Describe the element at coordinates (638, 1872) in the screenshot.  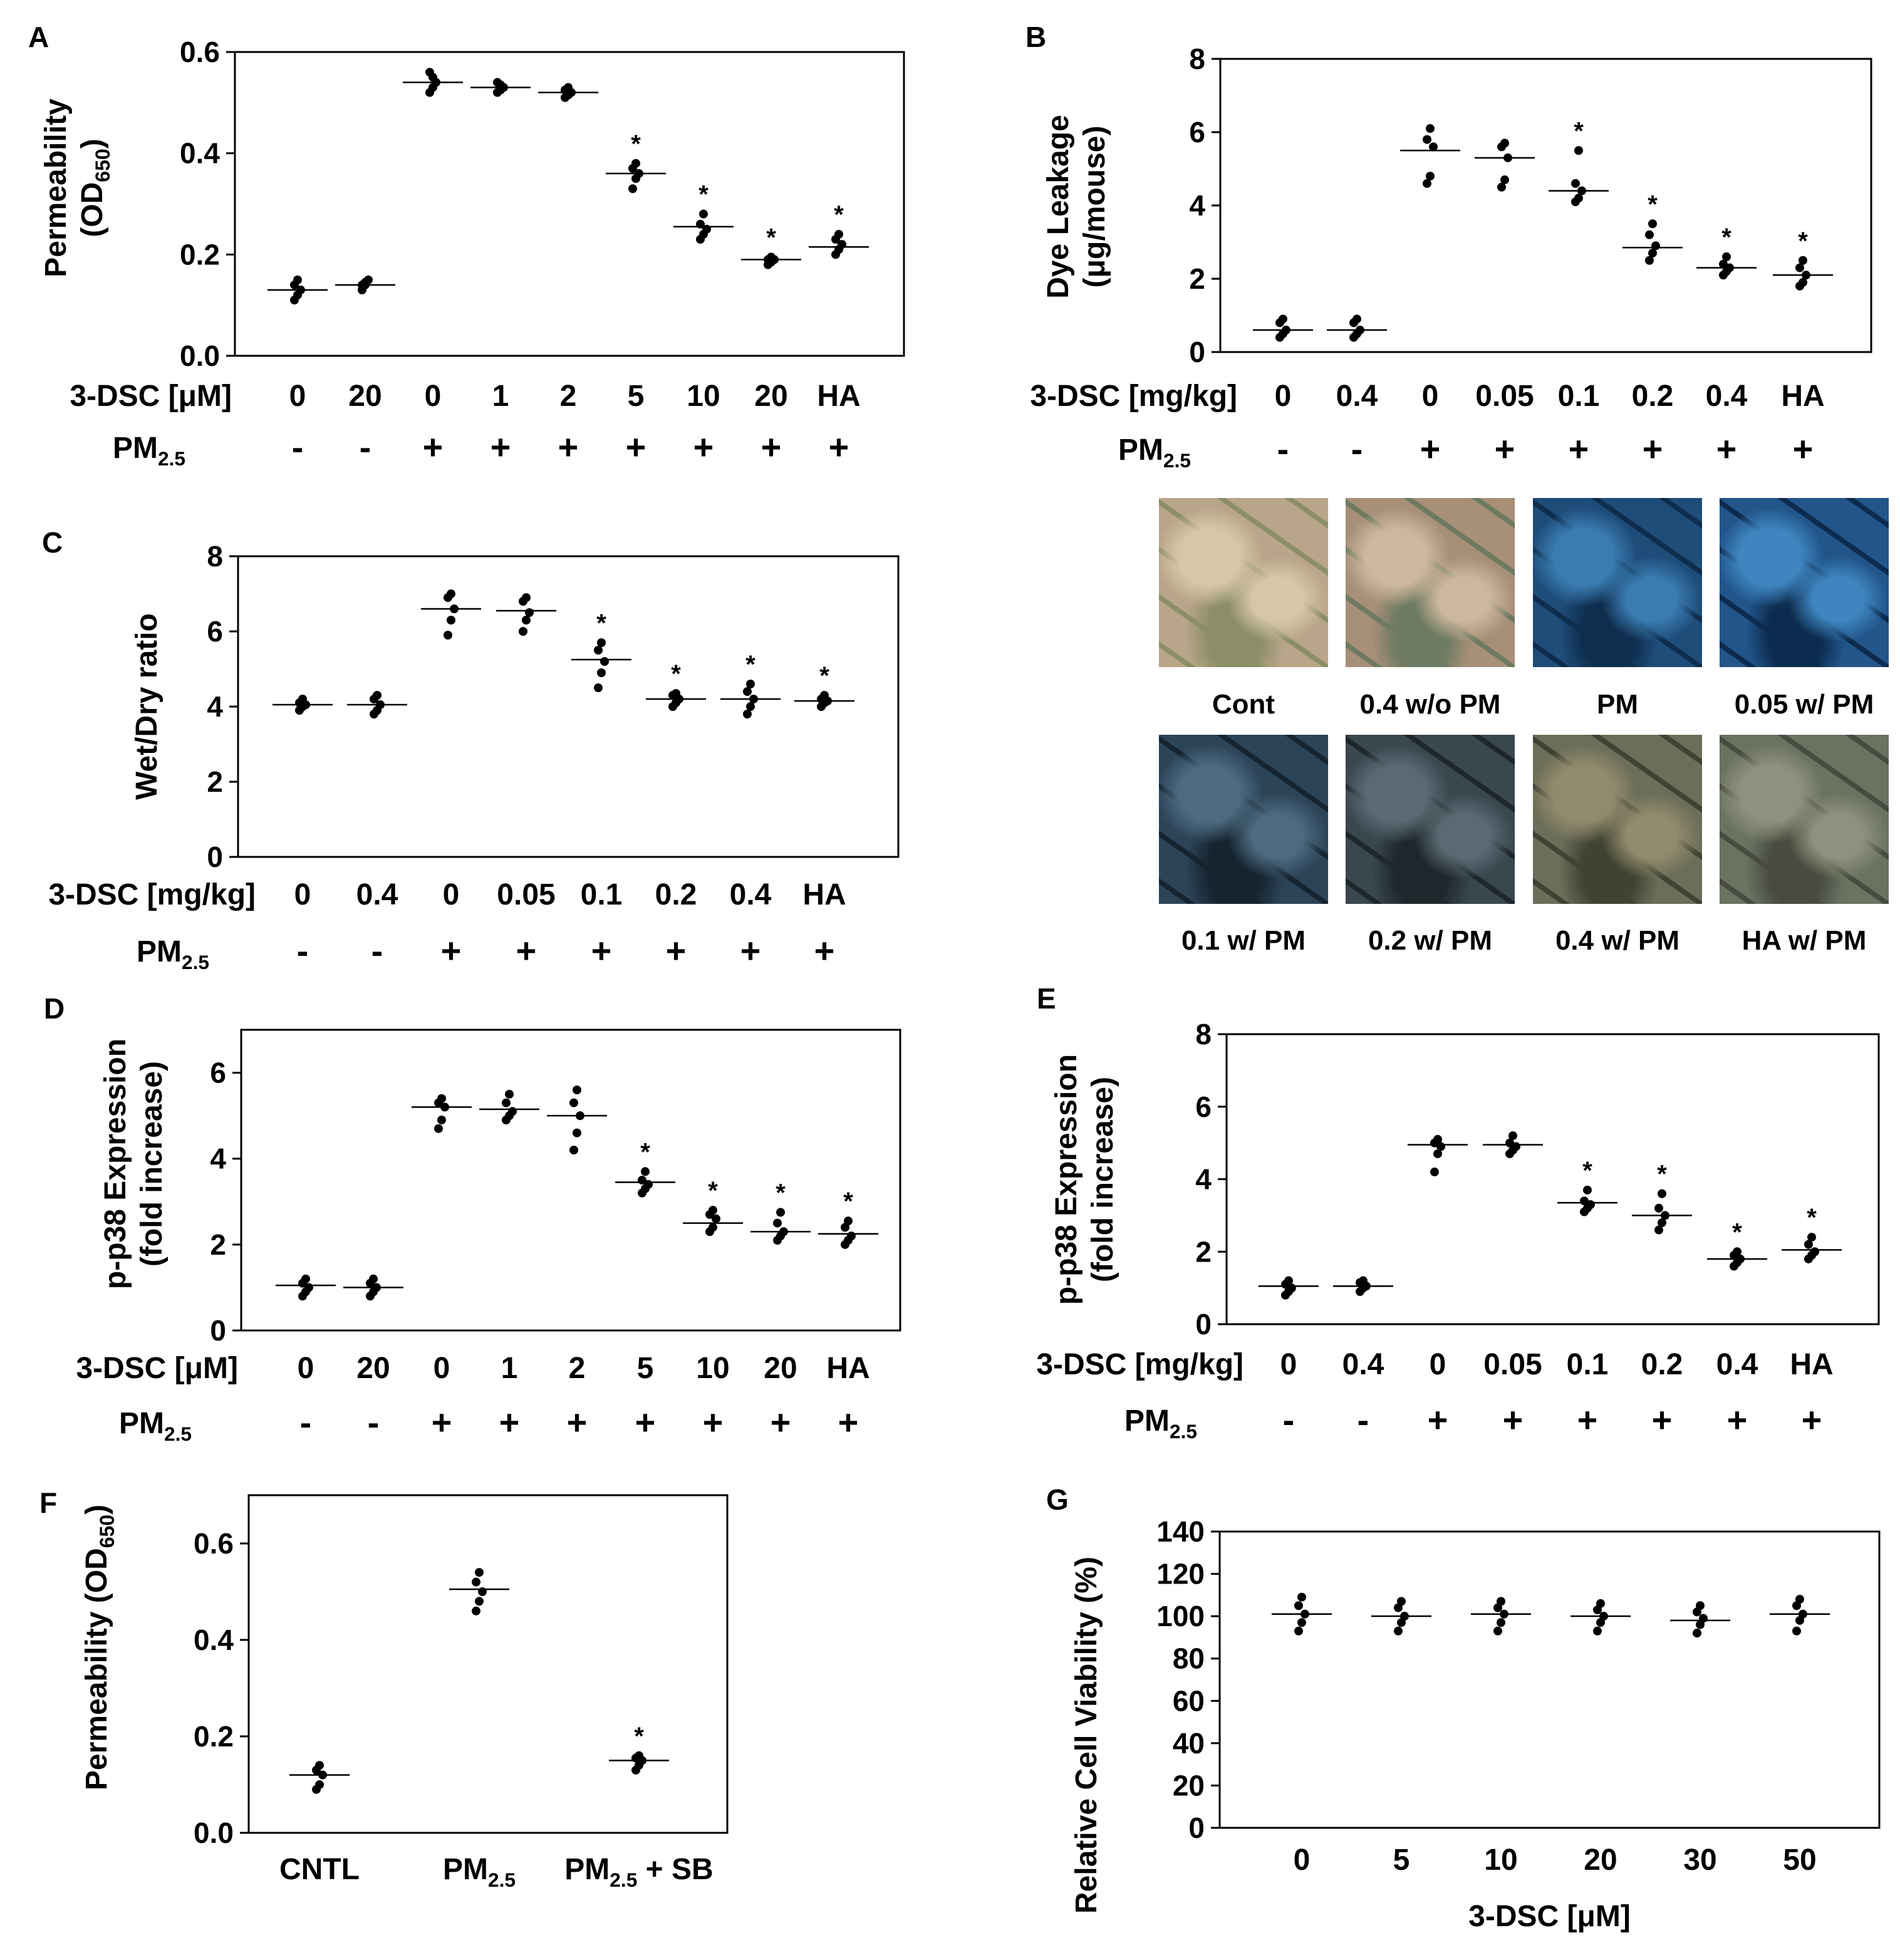
I see `category-label: PM2.5​ + SB` at that location.